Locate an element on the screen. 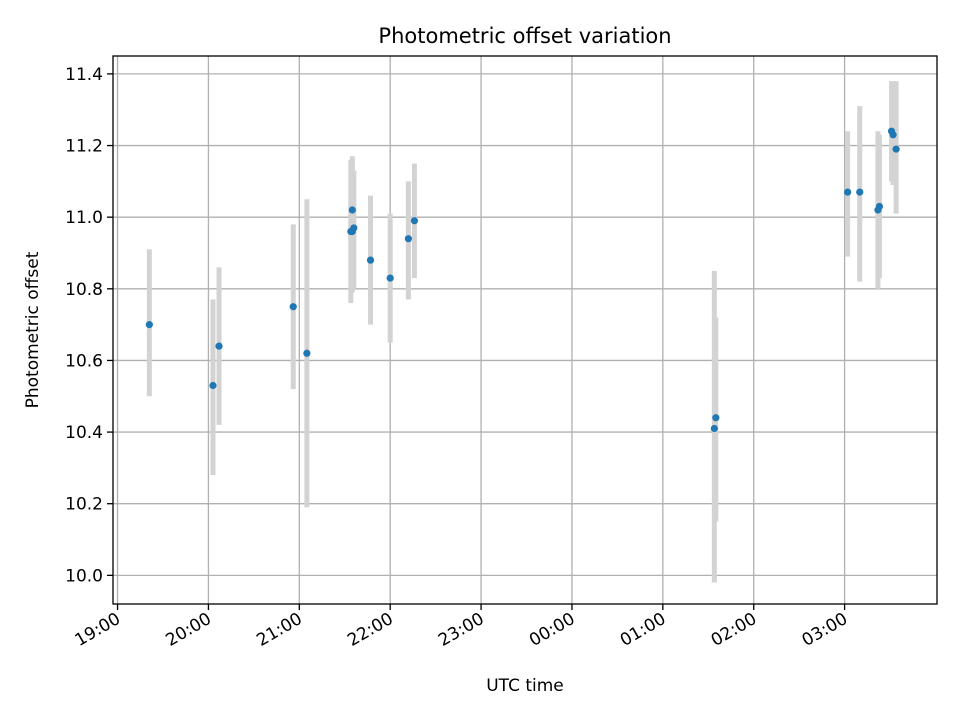 The height and width of the screenshot is (720, 960). y-tick-label: 11.4 is located at coordinates (84, 75).